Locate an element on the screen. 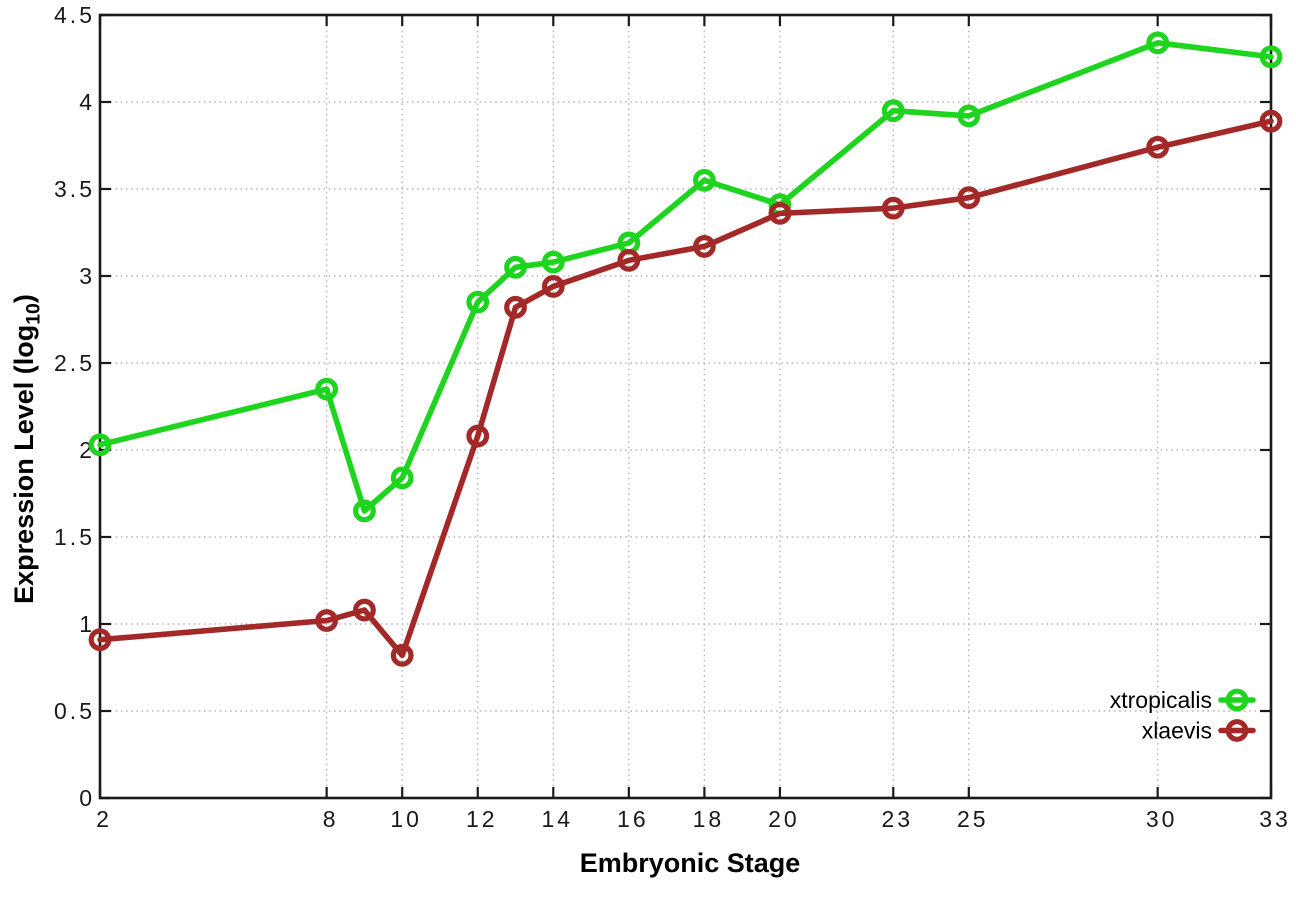 This screenshot has height=907, width=1296. y-tick-label: 4.5 is located at coordinates (74, 15).